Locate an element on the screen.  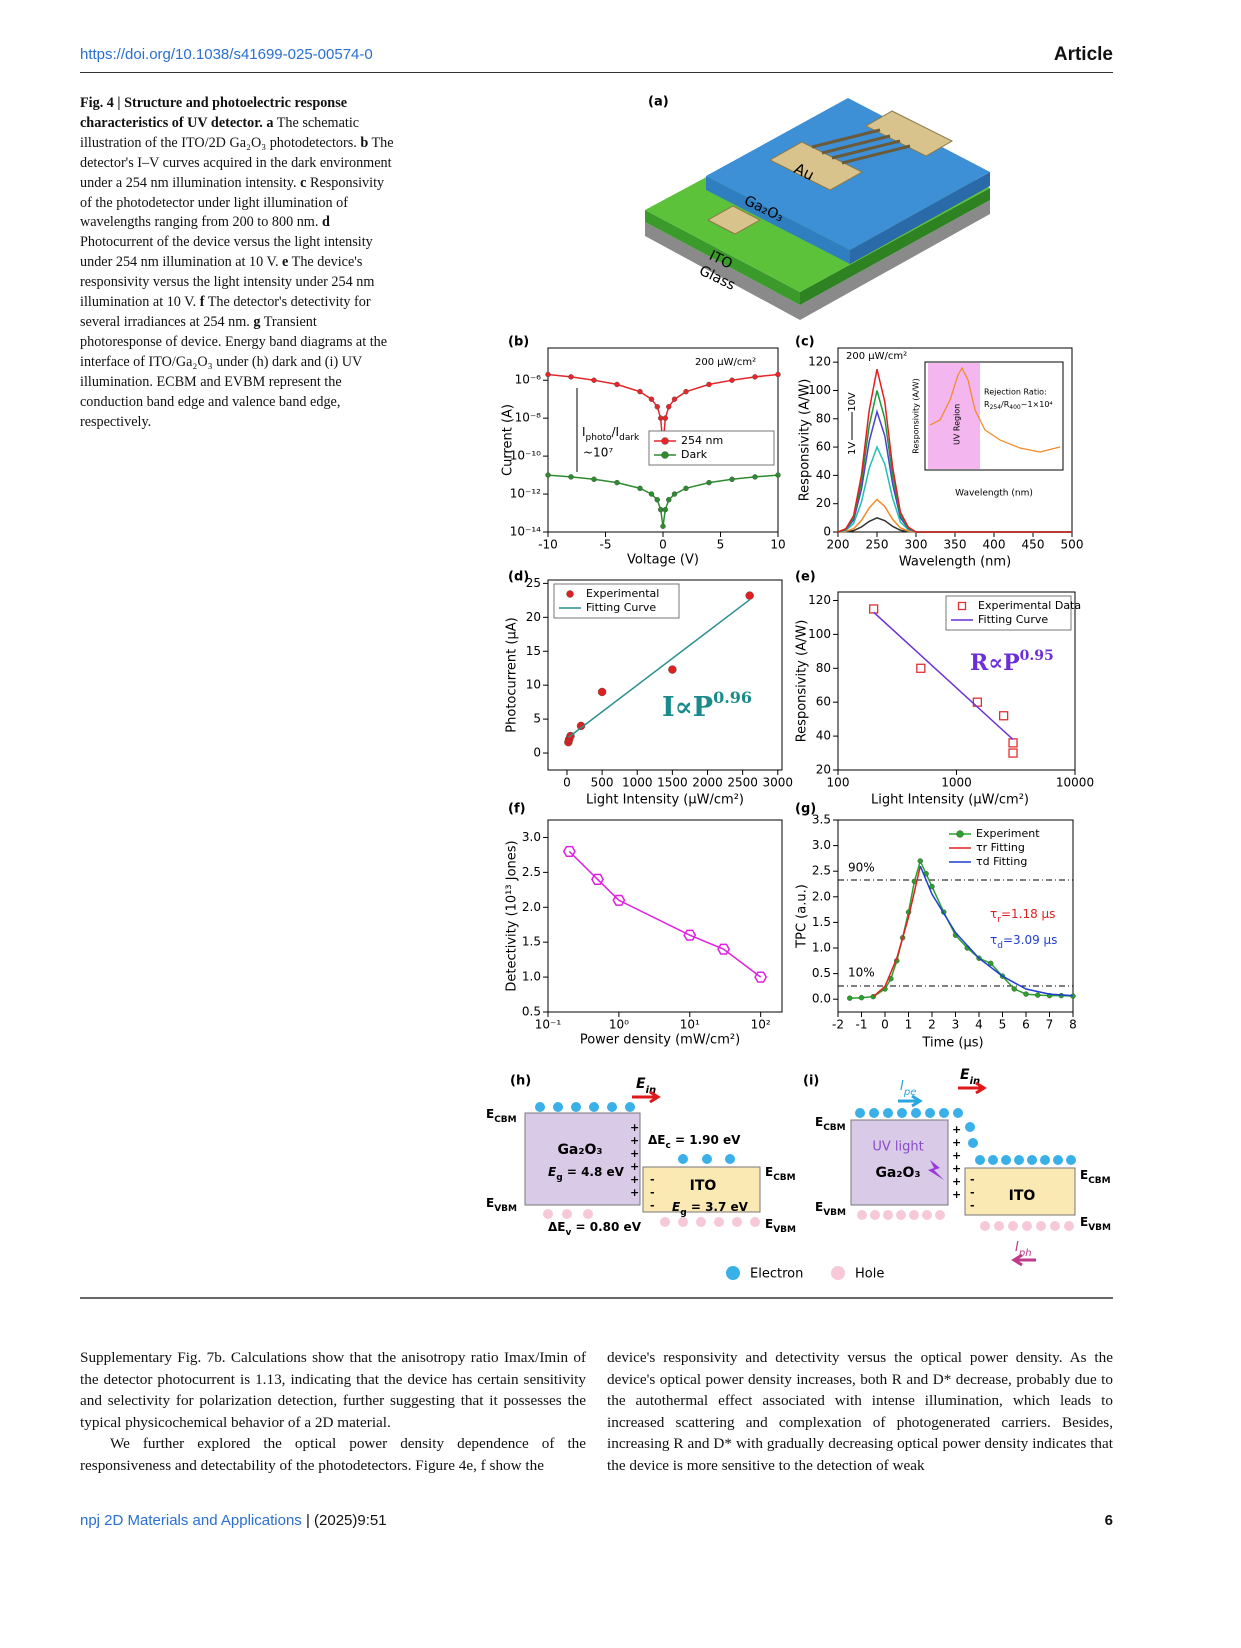
y-tick-label: 0.5 is located at coordinates (531, 1012).